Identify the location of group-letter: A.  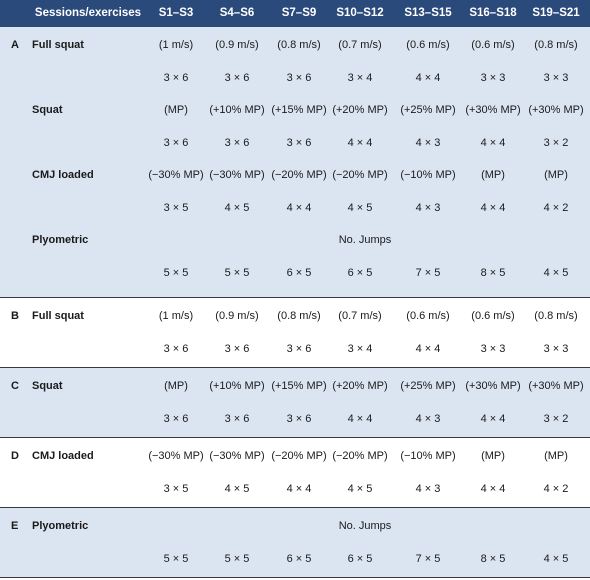
(15, 45).